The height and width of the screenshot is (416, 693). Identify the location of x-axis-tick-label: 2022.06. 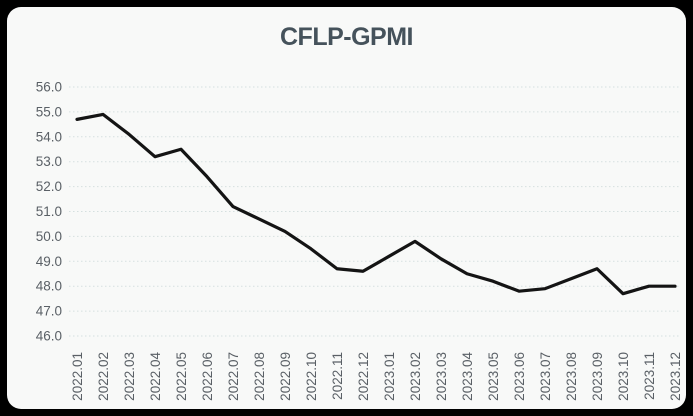
(207, 376).